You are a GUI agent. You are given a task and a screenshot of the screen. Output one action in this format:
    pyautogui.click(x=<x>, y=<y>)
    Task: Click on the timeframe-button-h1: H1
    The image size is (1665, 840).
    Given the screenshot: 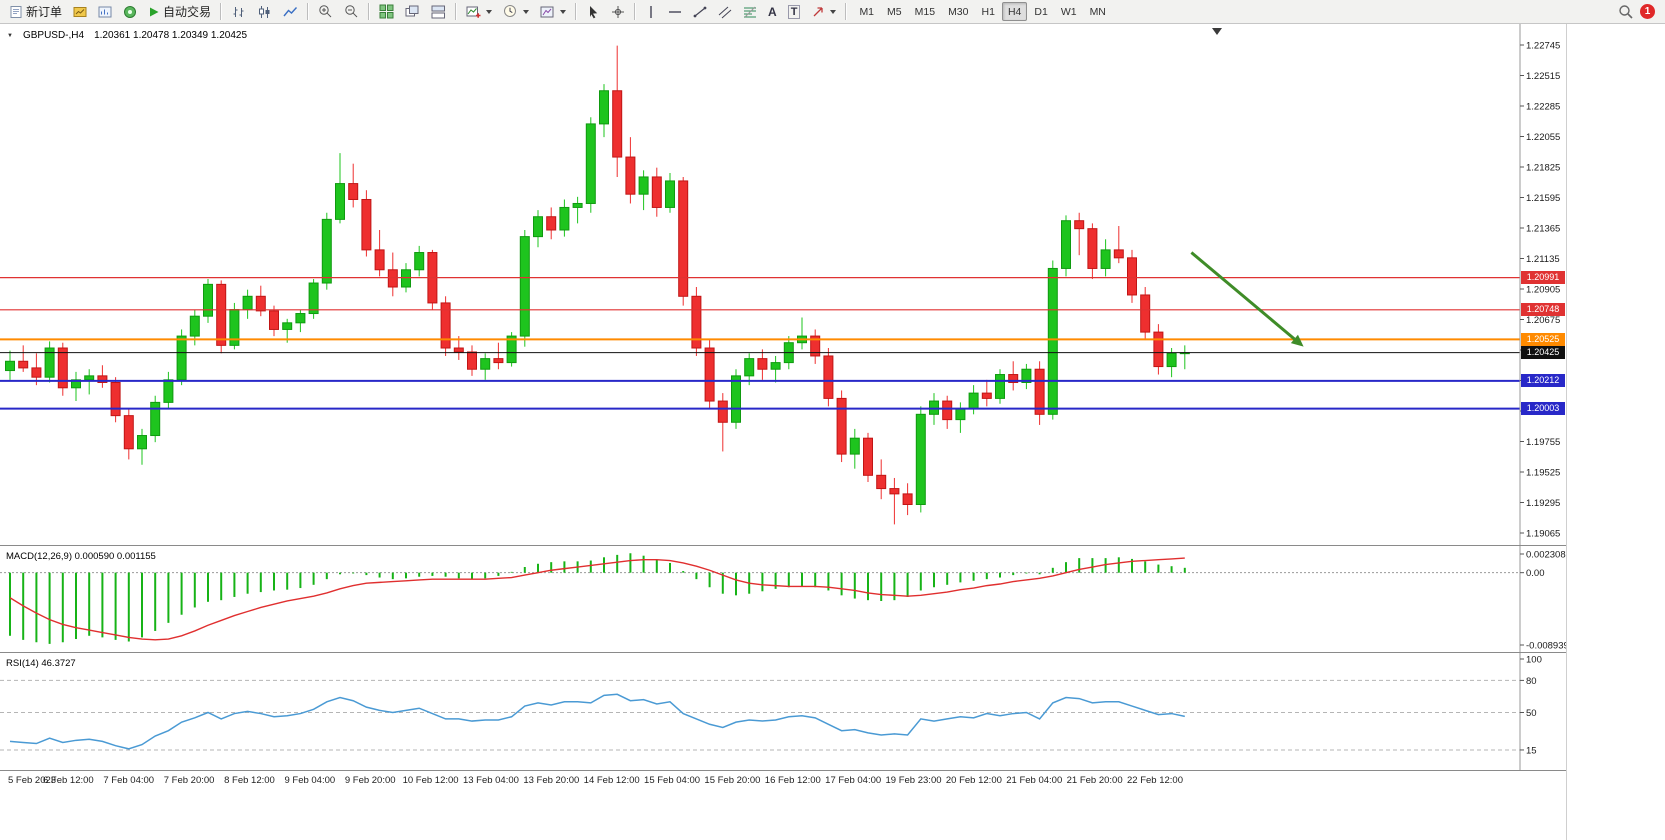 What is the action you would take?
    pyautogui.click(x=988, y=11)
    